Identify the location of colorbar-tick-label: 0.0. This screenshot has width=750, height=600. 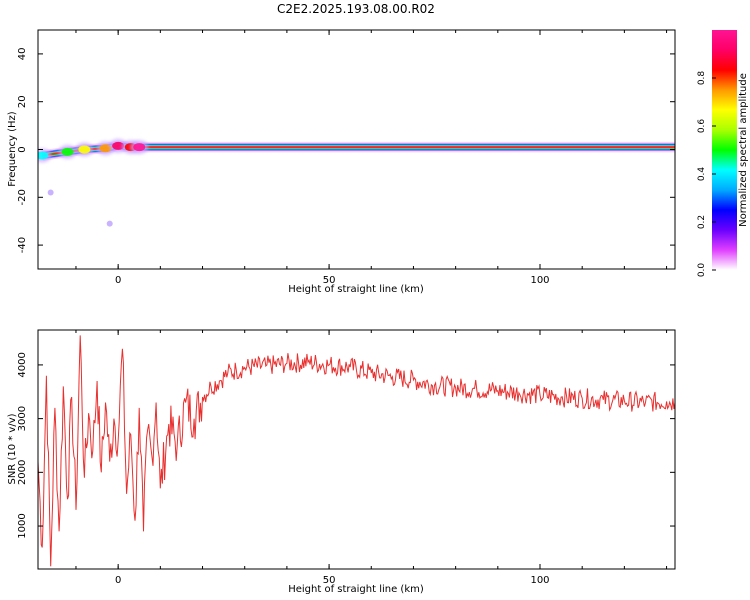
(702, 270).